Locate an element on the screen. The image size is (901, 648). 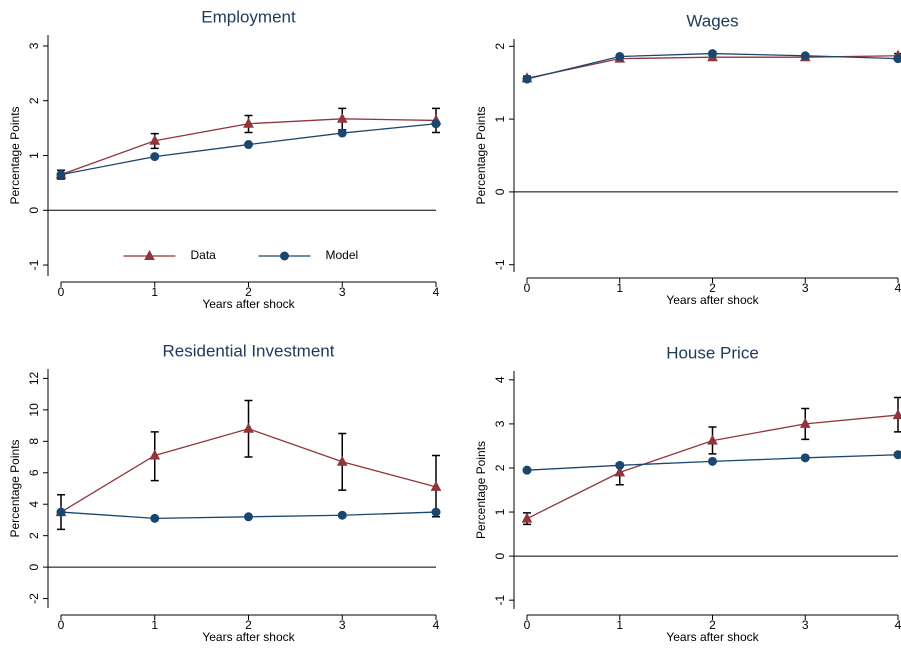
panel-title: Wages is located at coordinates (712, 20).